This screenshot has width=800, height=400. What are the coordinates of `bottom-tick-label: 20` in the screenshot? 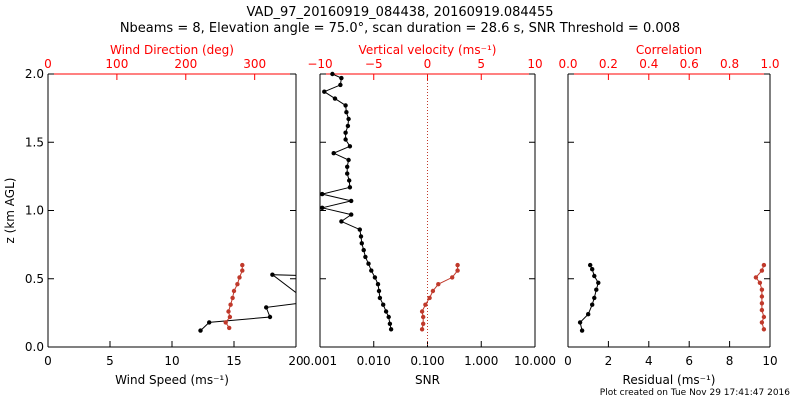 It's located at (295, 361).